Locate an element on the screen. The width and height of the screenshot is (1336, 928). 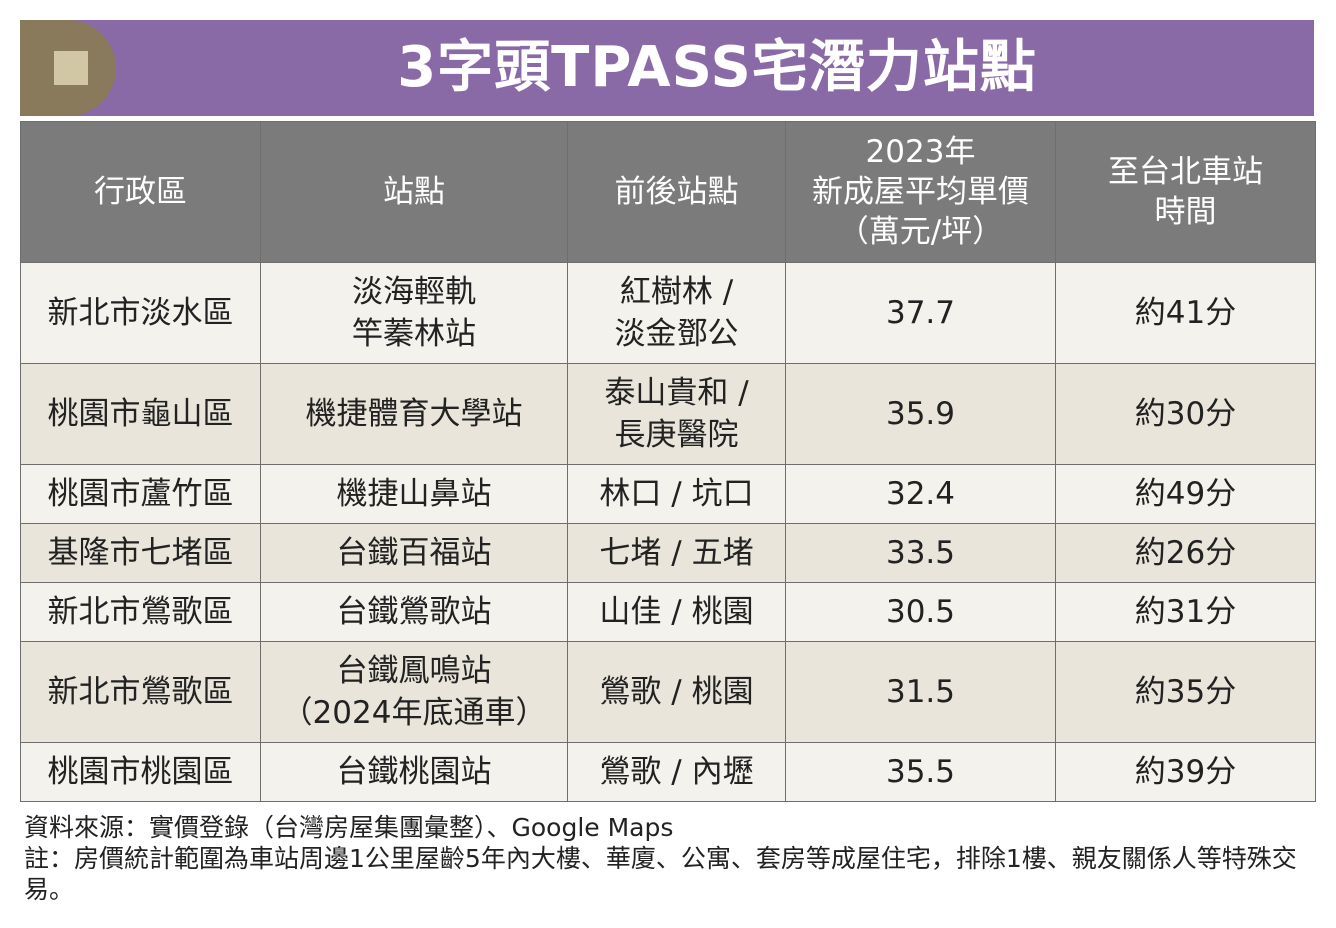
station-cell-line: 台鐵百福站 is located at coordinates (414, 553).